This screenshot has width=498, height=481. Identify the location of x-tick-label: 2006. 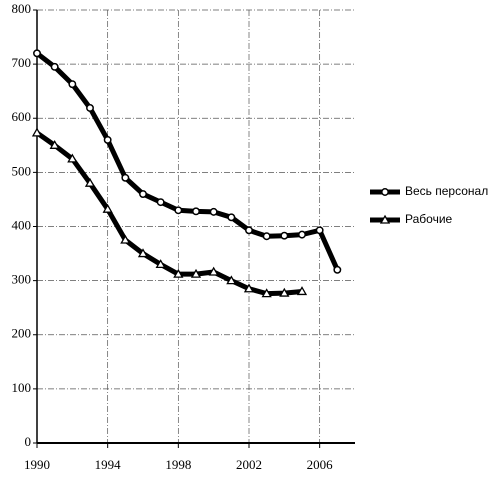
(320, 464).